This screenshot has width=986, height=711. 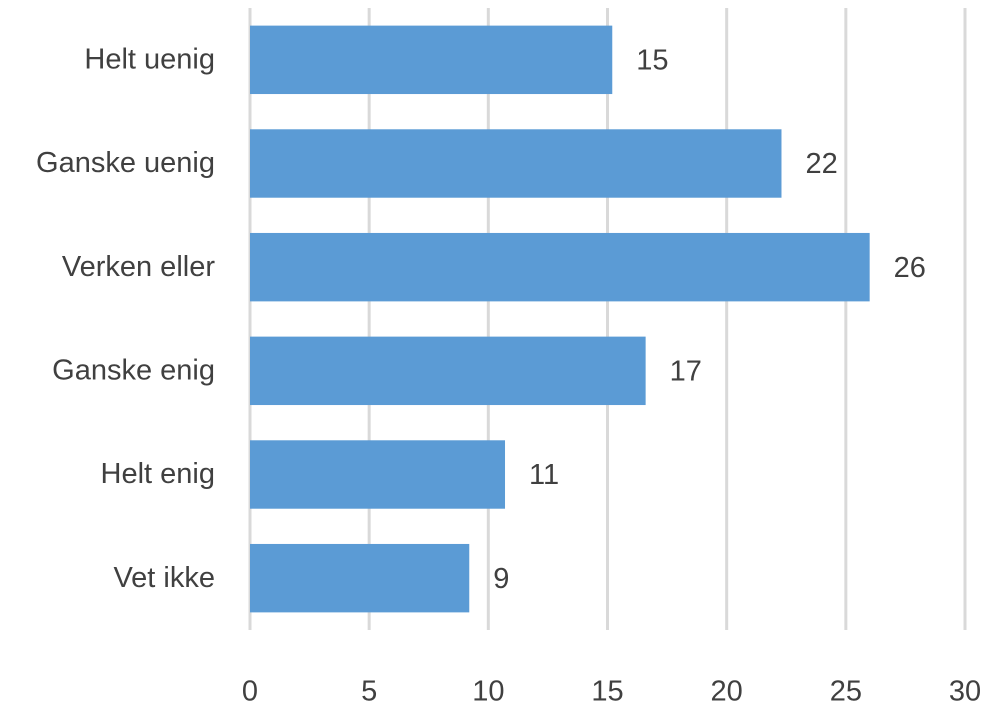 I want to click on x-tick-label: 25, so click(x=846, y=692).